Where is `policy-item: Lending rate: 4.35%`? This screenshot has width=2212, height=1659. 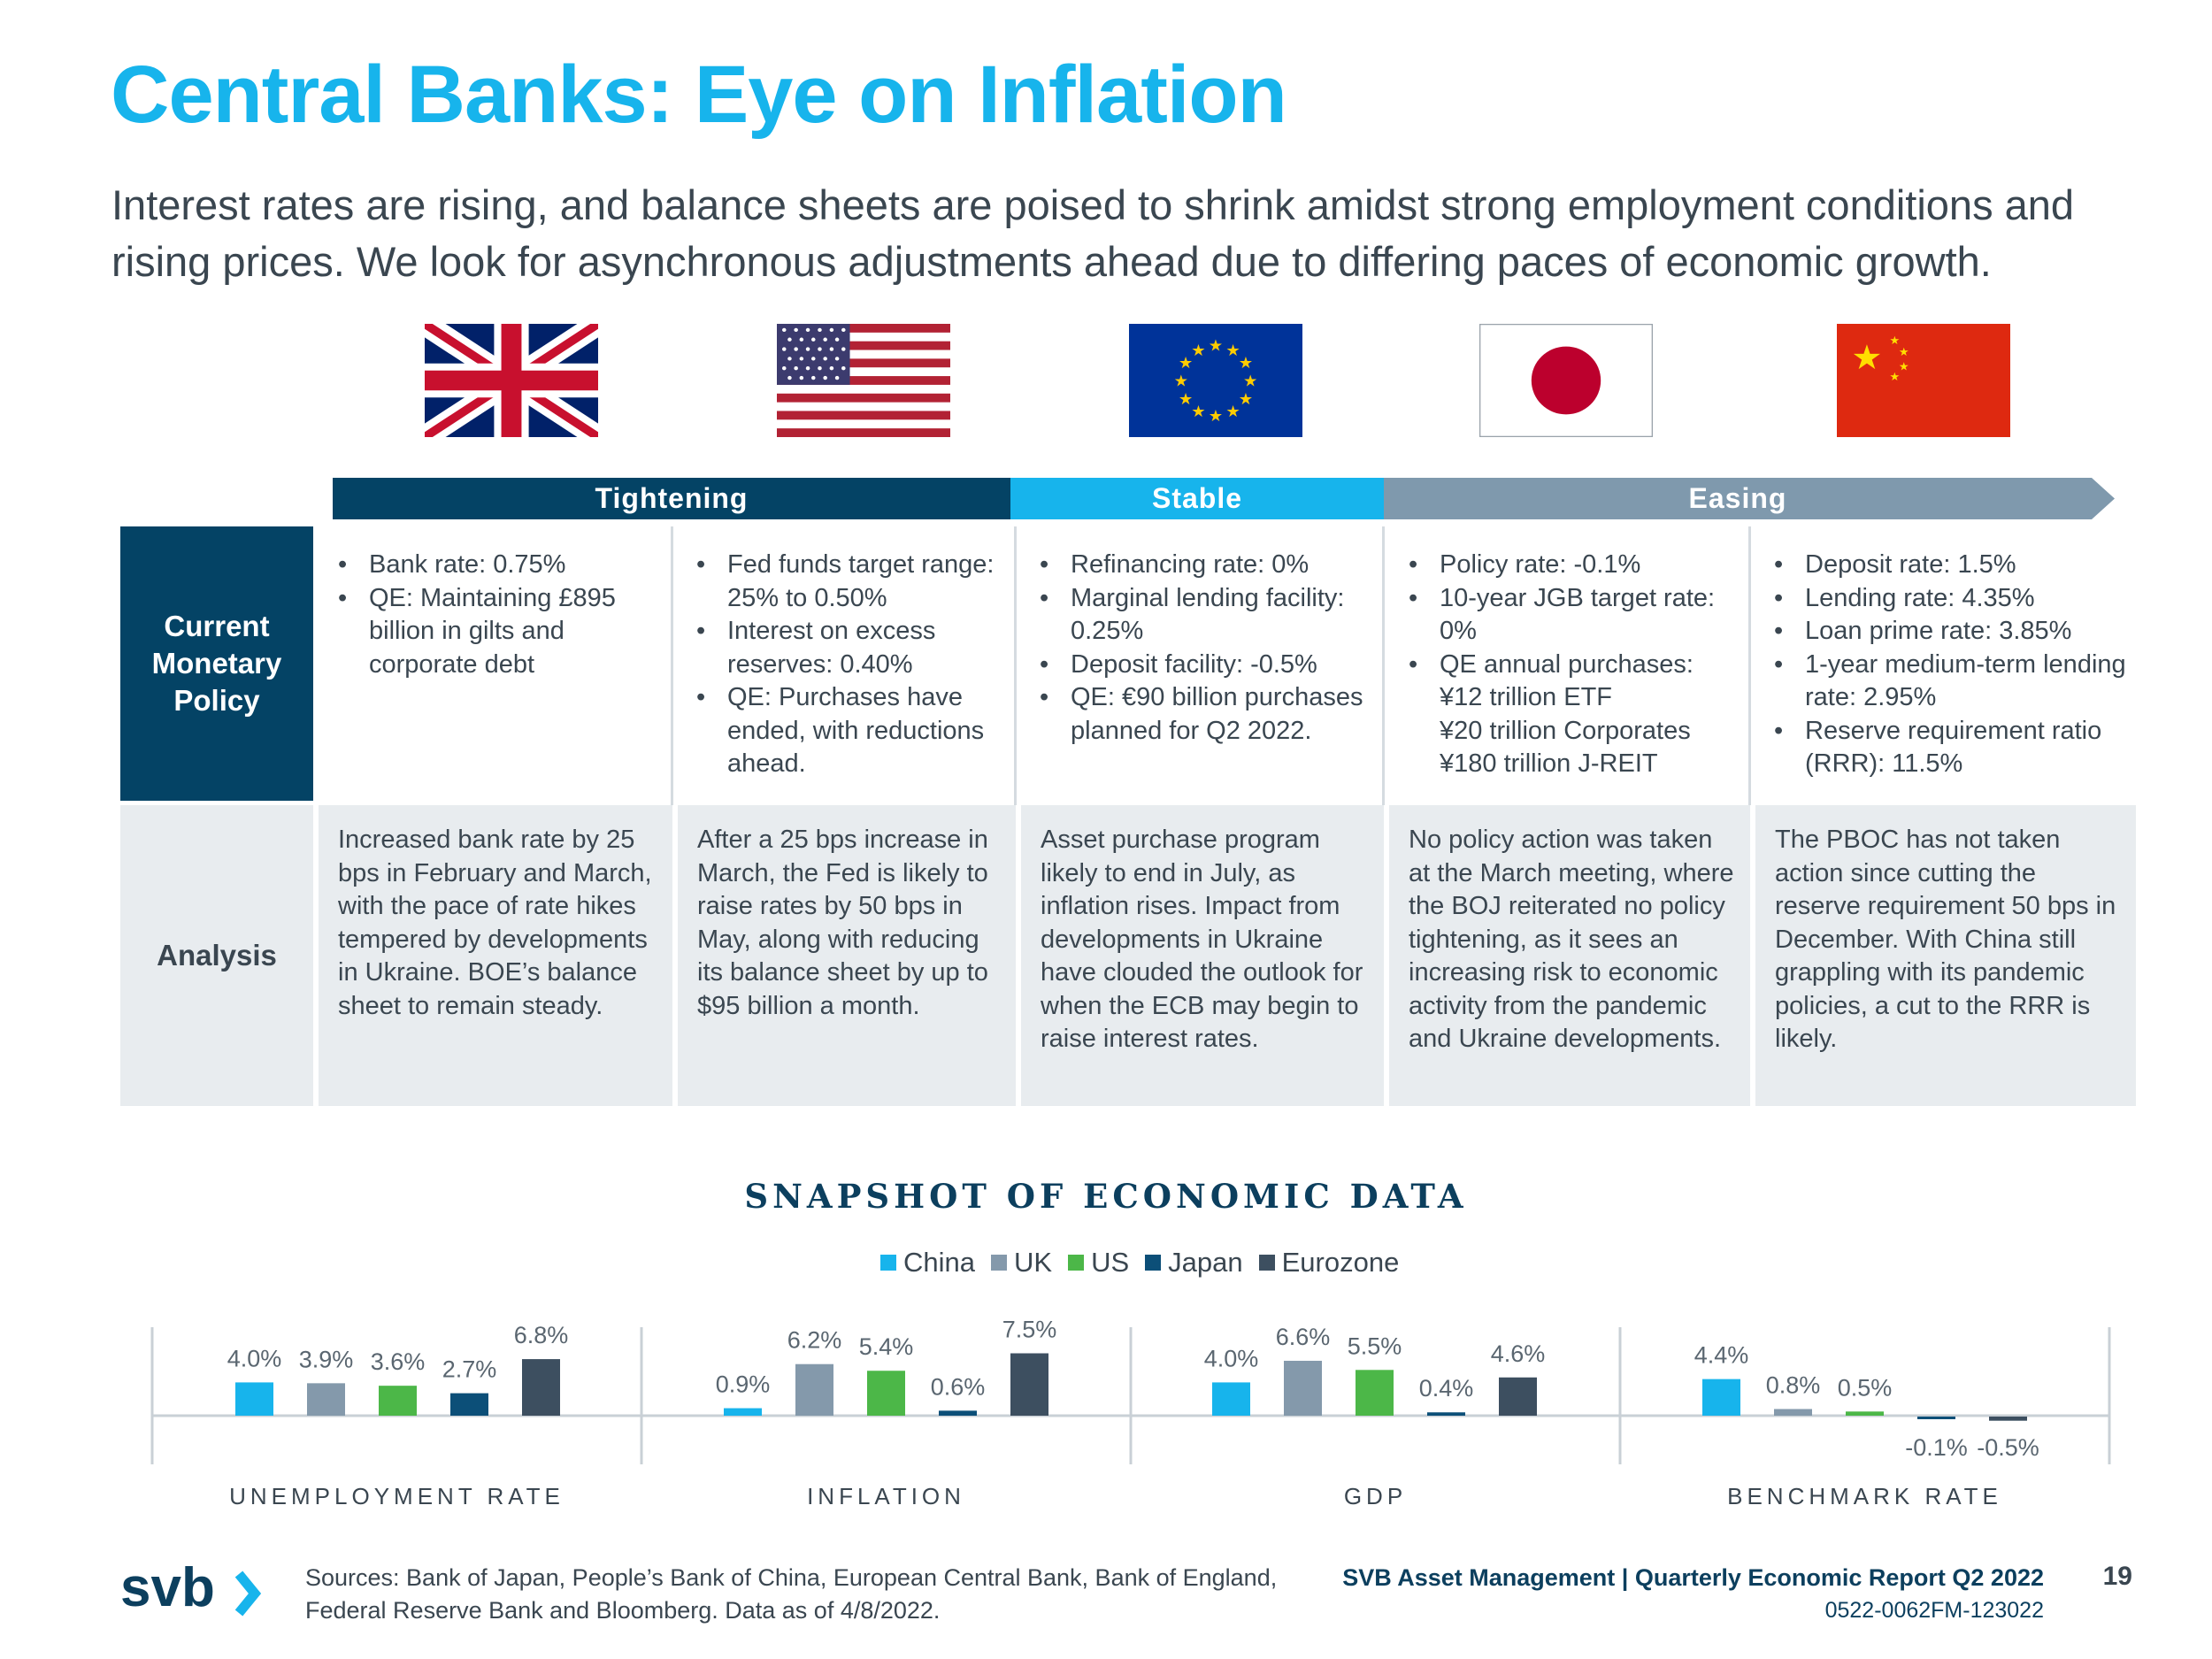
policy-item: Lending rate: 4.35% is located at coordinates (1949, 599).